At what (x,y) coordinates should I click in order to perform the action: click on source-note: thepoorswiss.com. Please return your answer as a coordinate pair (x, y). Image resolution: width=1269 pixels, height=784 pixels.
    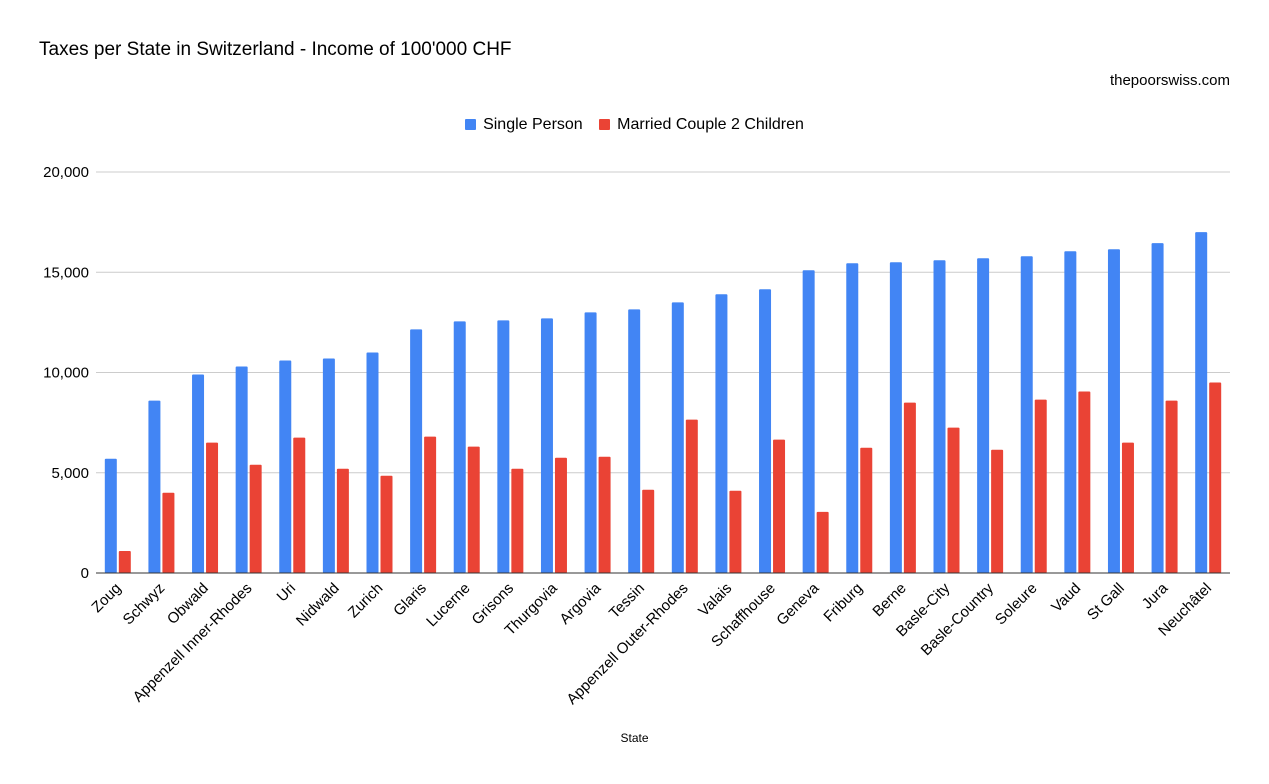
    Looking at the image, I should click on (1169, 80).